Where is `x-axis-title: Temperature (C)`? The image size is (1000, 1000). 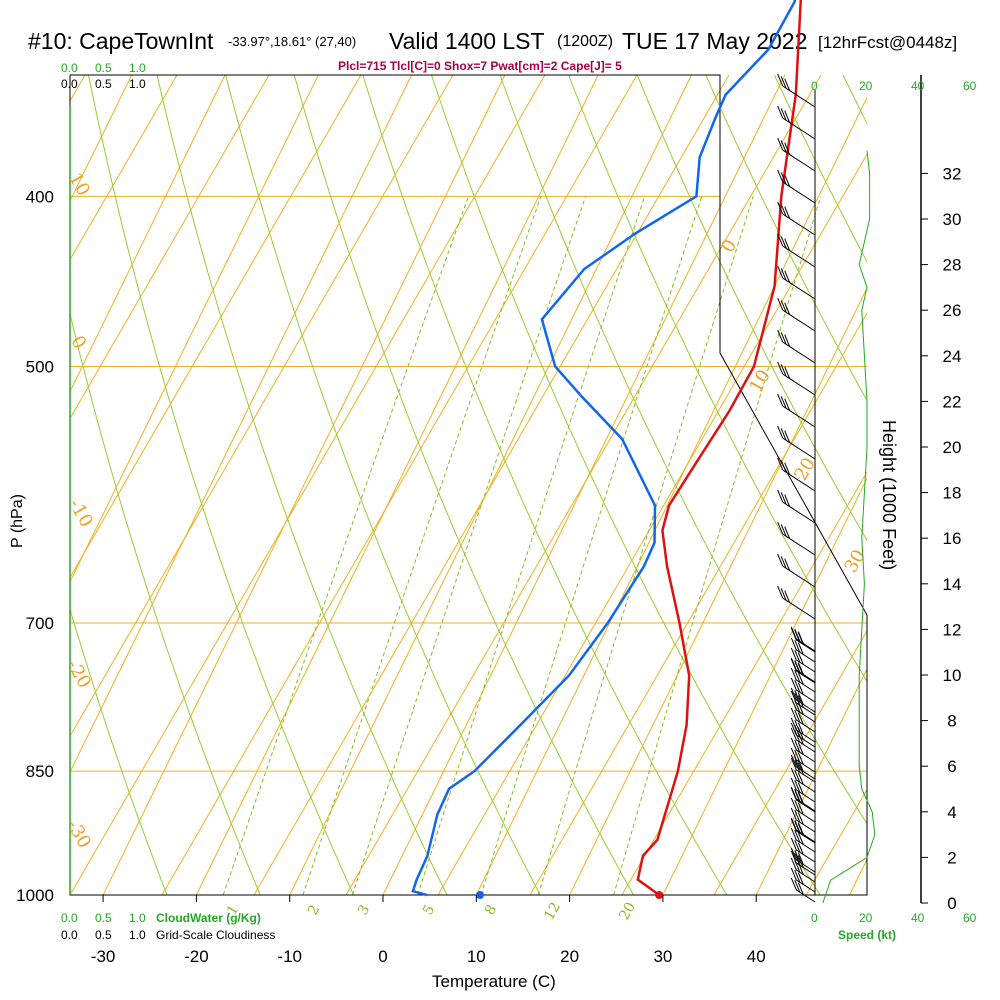
x-axis-title: Temperature (C) is located at coordinates (494, 981).